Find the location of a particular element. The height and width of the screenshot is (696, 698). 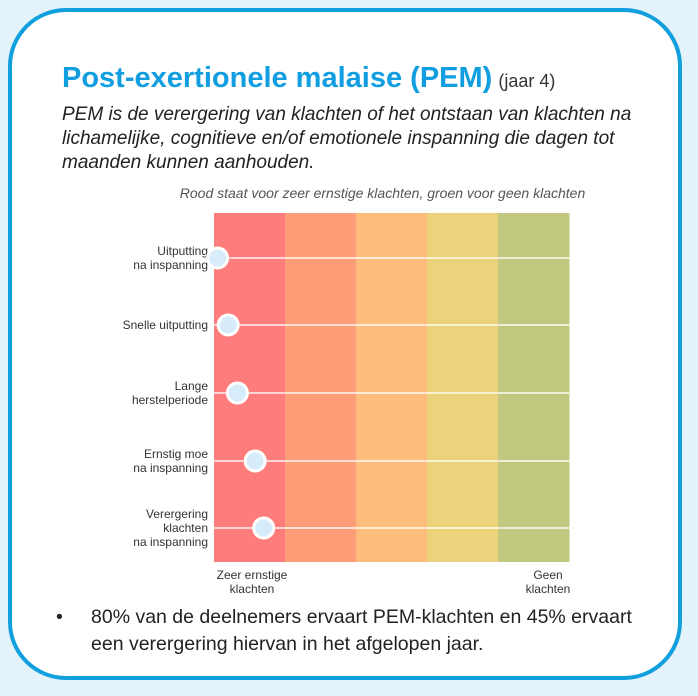

x-label-high: Geen klachten is located at coordinates (548, 582).